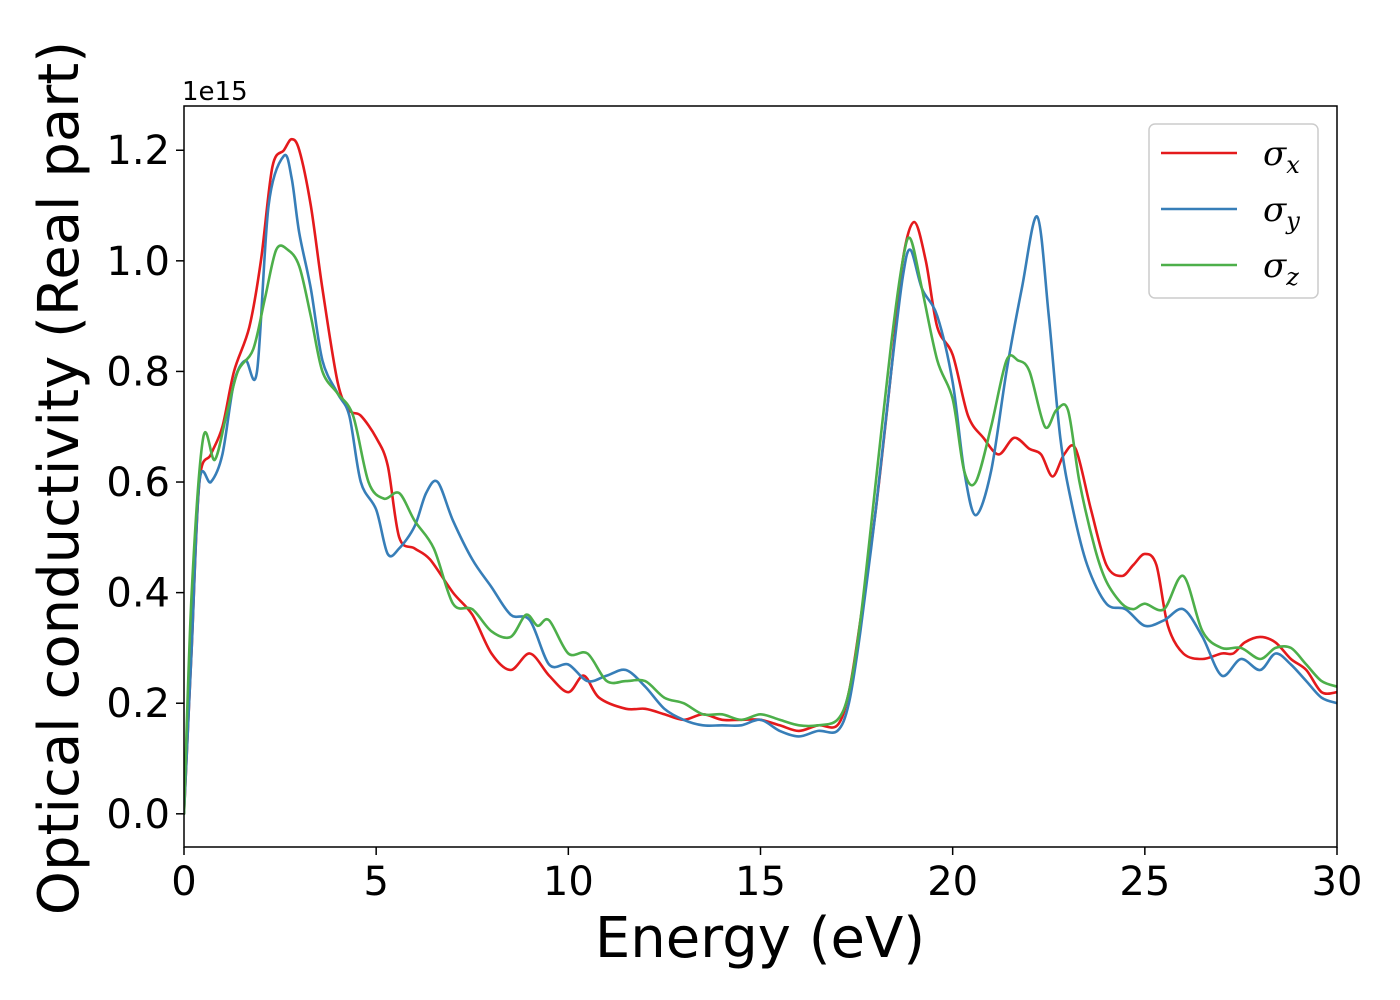 This screenshot has height=1000, width=1400. I want to click on x-axis: 0 5 10 15 20 25 30, so click(766, 876).